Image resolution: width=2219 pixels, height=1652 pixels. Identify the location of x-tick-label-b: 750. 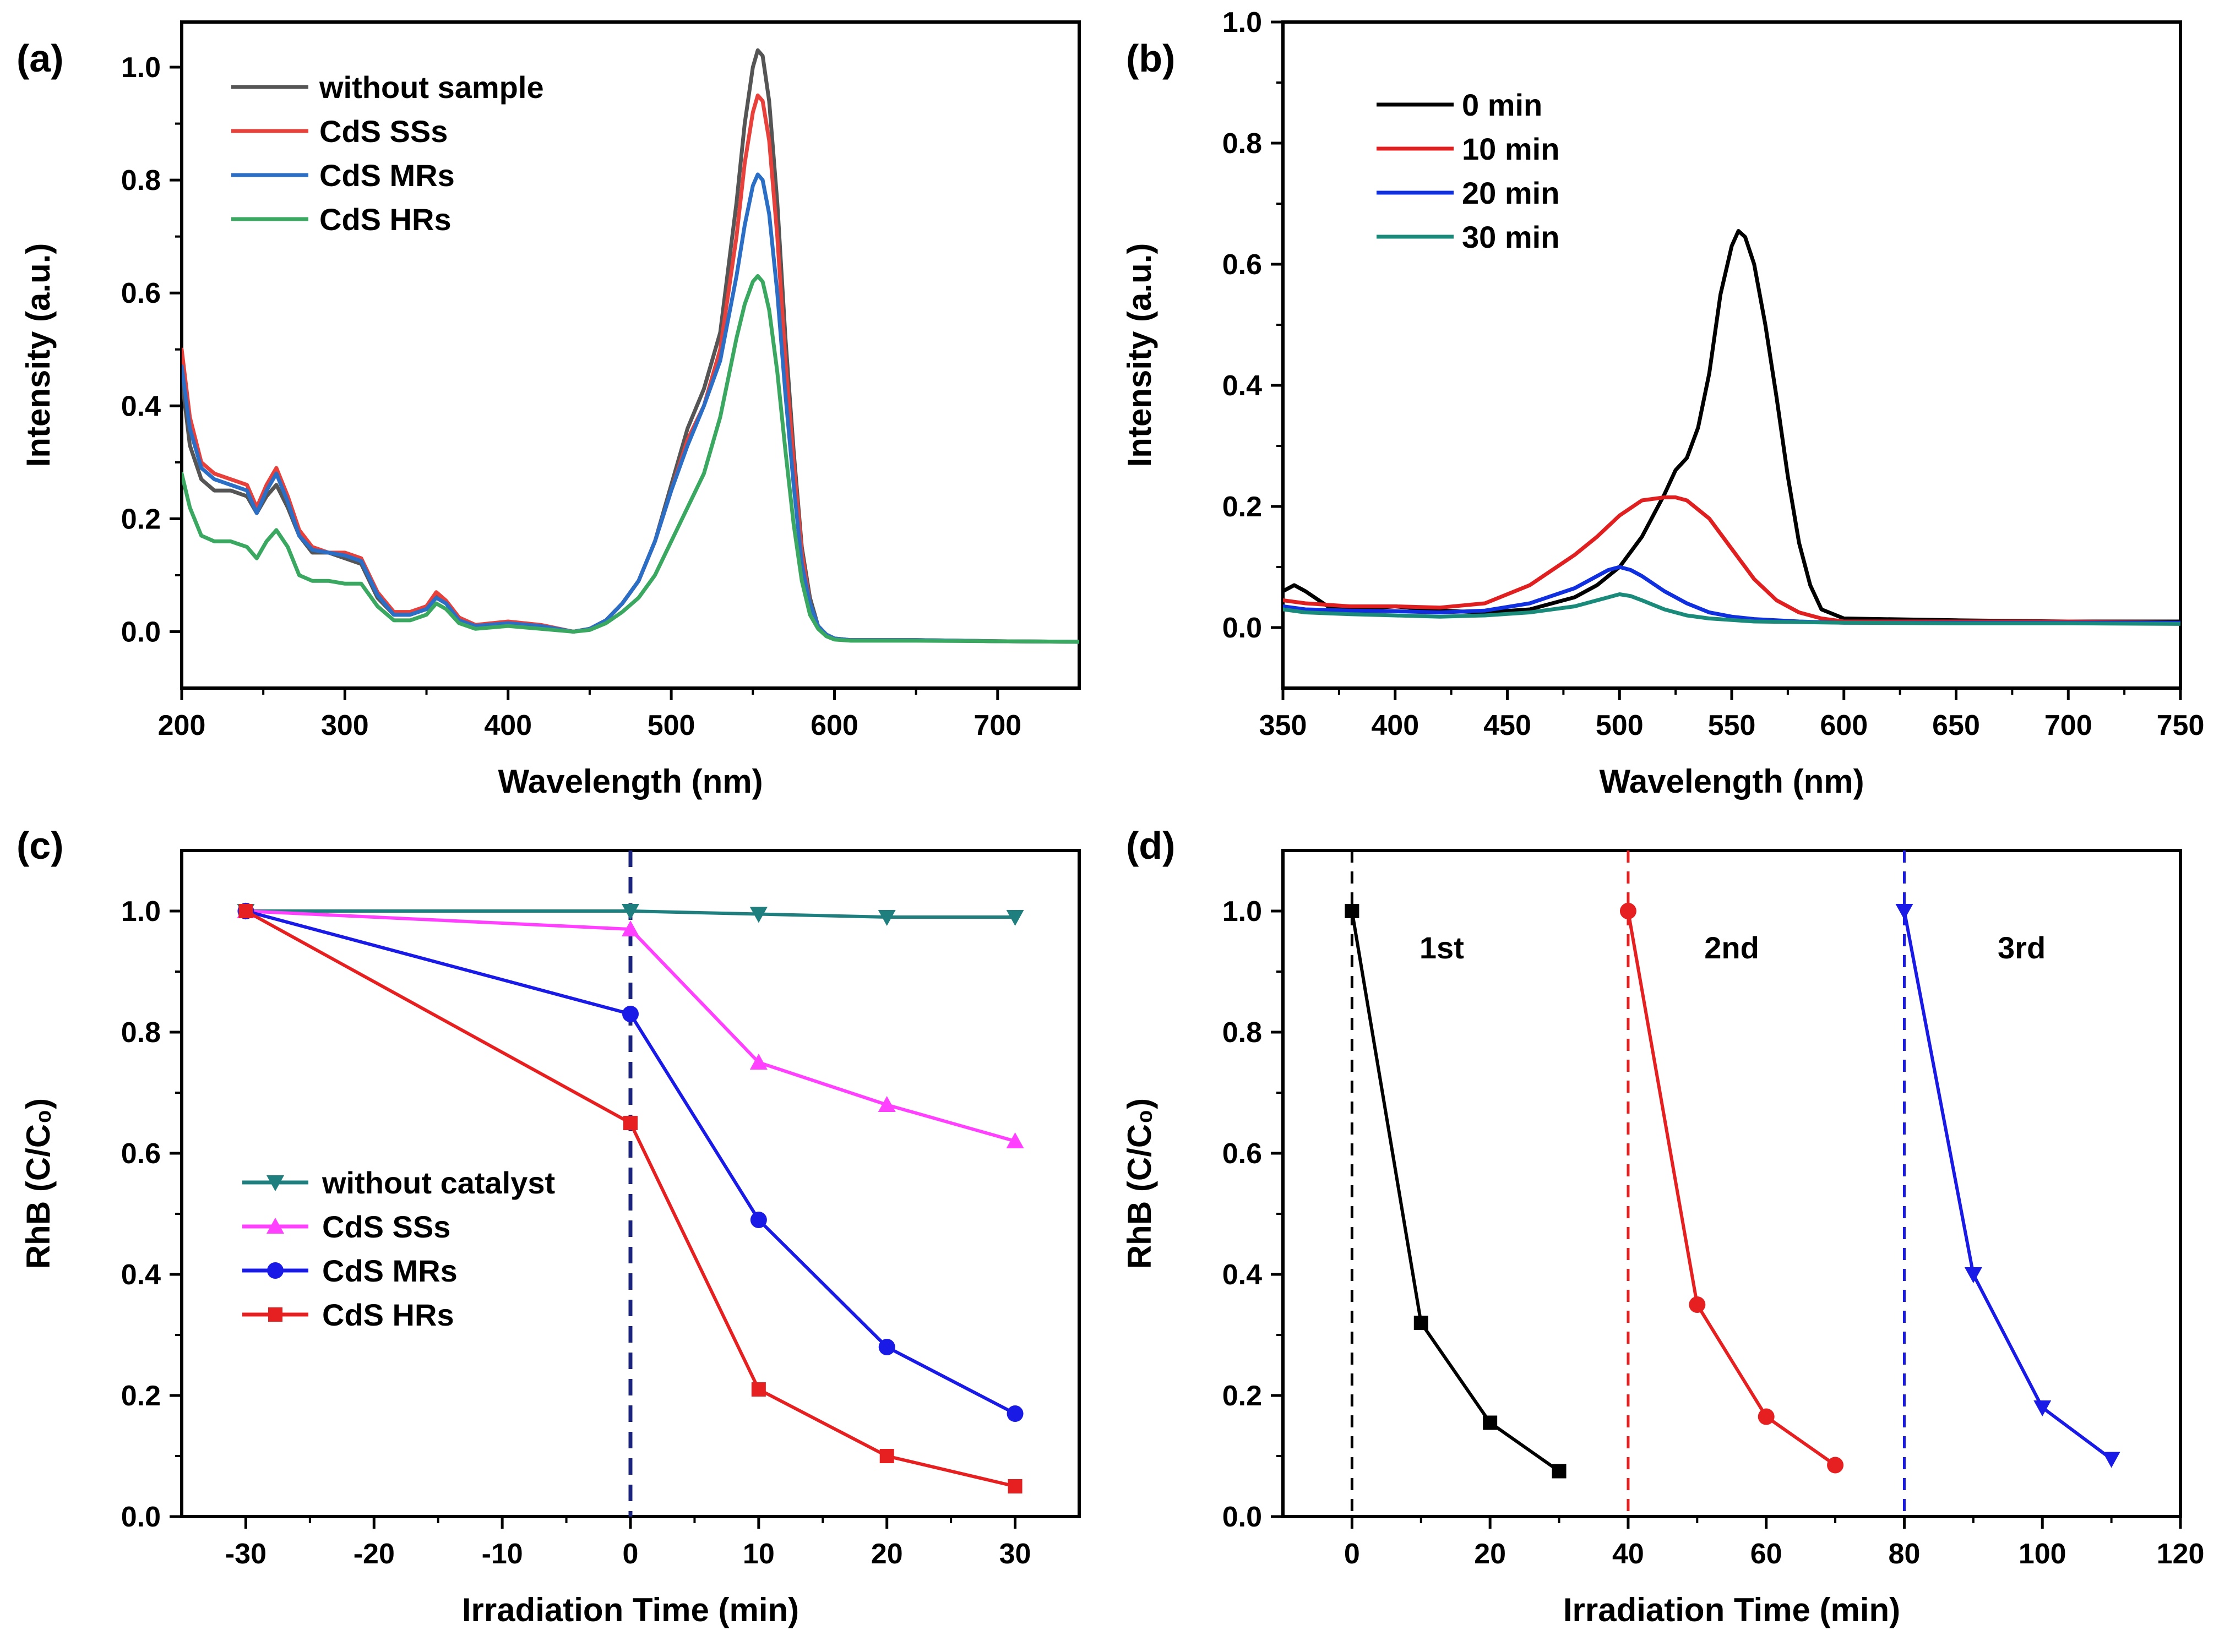
(2181, 726).